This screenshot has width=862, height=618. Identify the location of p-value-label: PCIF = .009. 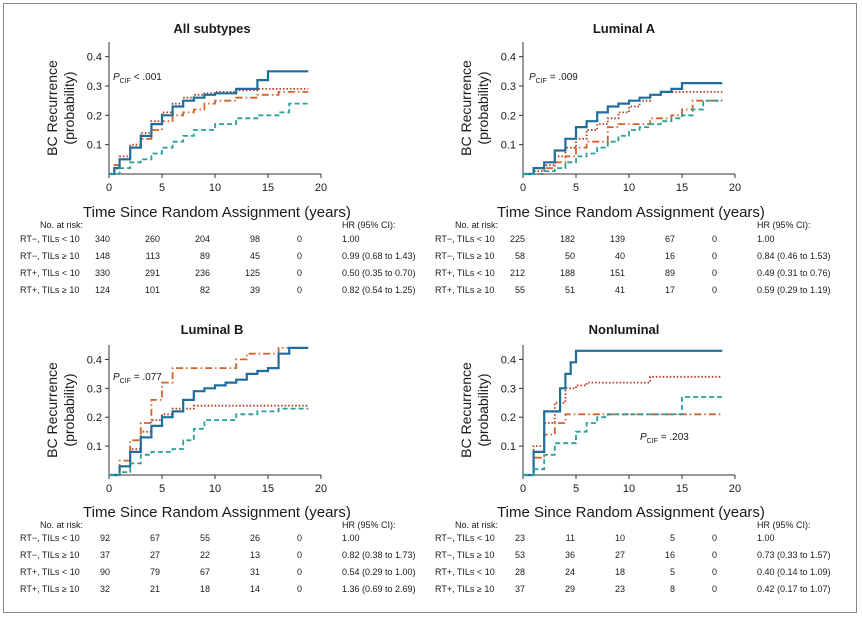
(553, 78).